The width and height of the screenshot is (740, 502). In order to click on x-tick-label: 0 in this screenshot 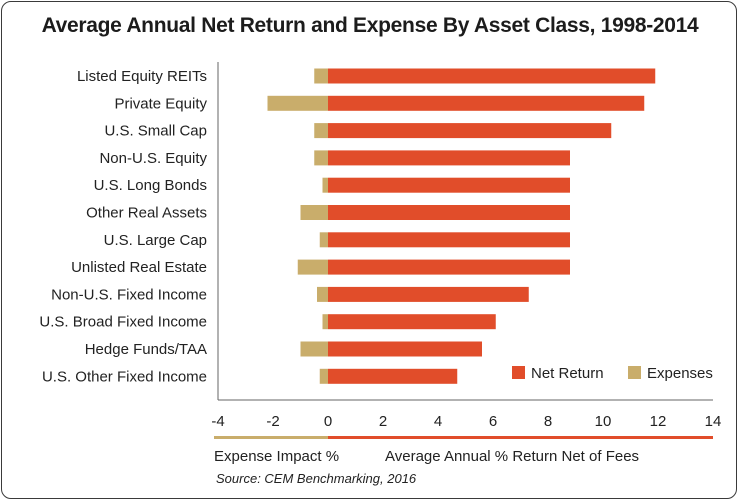, I will do `click(328, 421)`.